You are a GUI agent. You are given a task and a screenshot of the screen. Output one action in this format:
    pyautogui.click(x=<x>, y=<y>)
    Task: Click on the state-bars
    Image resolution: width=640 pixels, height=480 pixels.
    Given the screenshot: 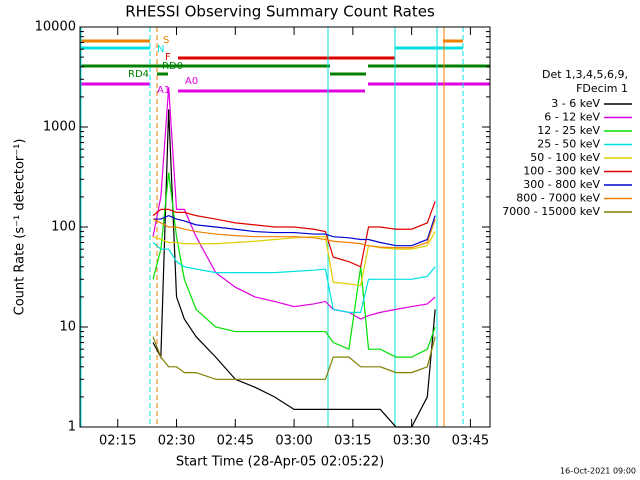 What is the action you would take?
    pyautogui.click(x=285, y=66)
    